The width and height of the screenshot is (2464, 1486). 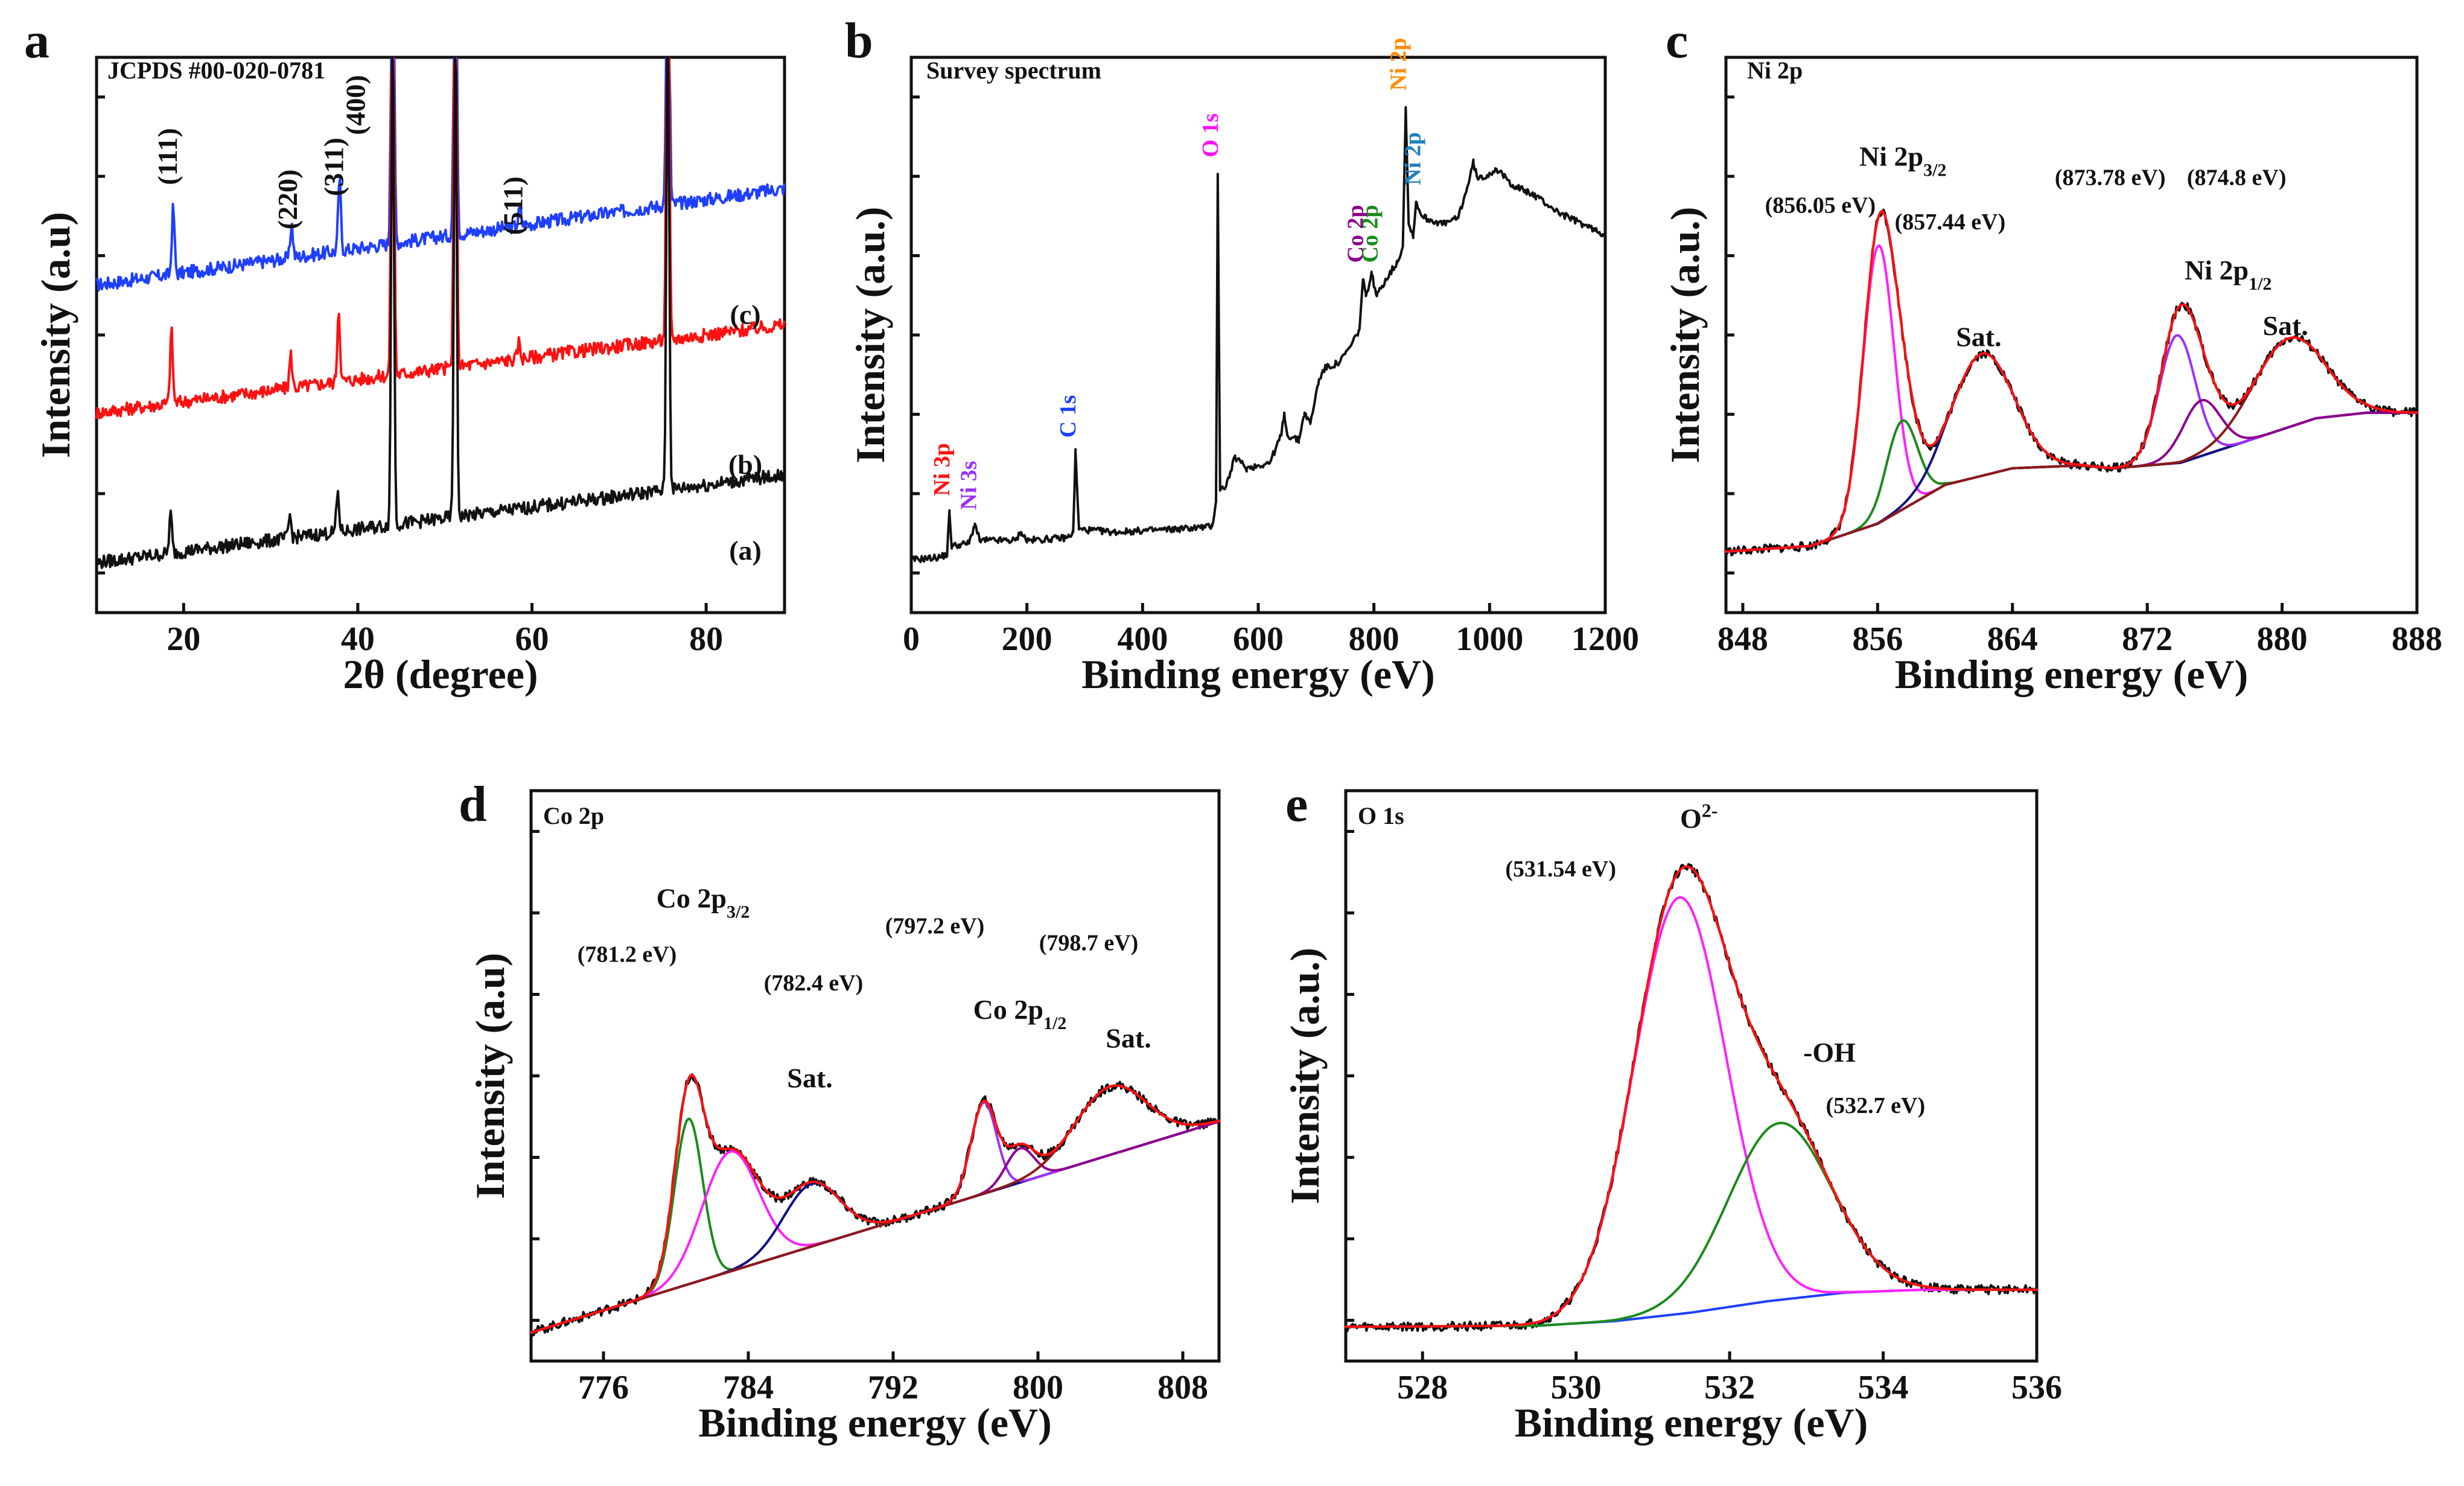 I want to click on x-tick-label: 792, so click(x=893, y=1387).